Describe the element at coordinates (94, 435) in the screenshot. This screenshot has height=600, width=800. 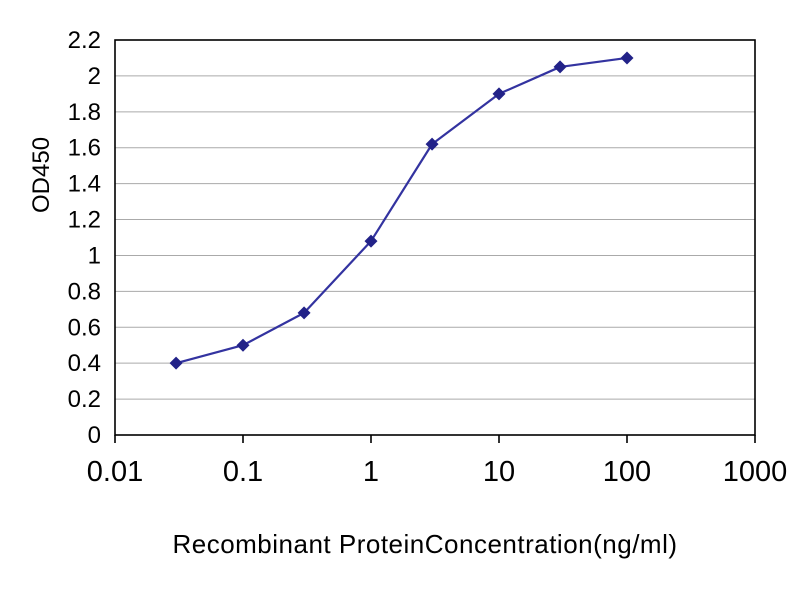
I see `y-tick-label: 0` at that location.